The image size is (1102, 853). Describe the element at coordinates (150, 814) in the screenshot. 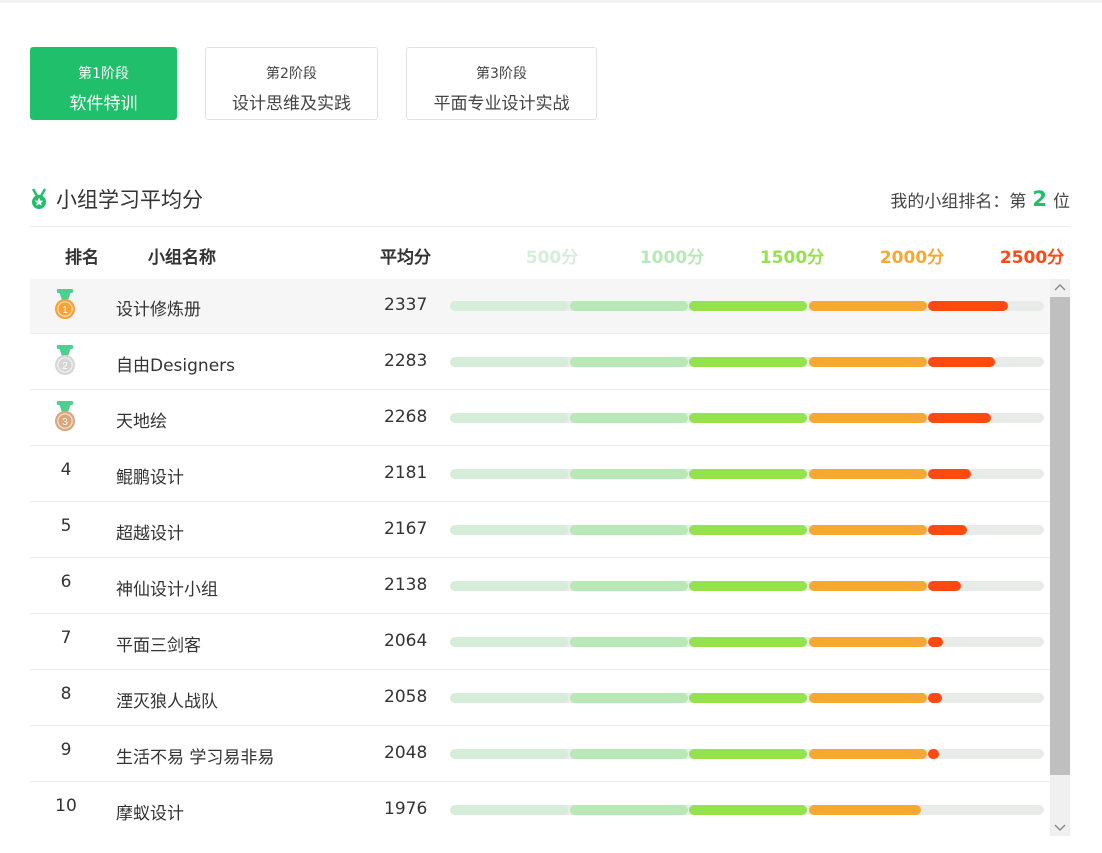

I see `group-name: 摩蚁设计` at that location.